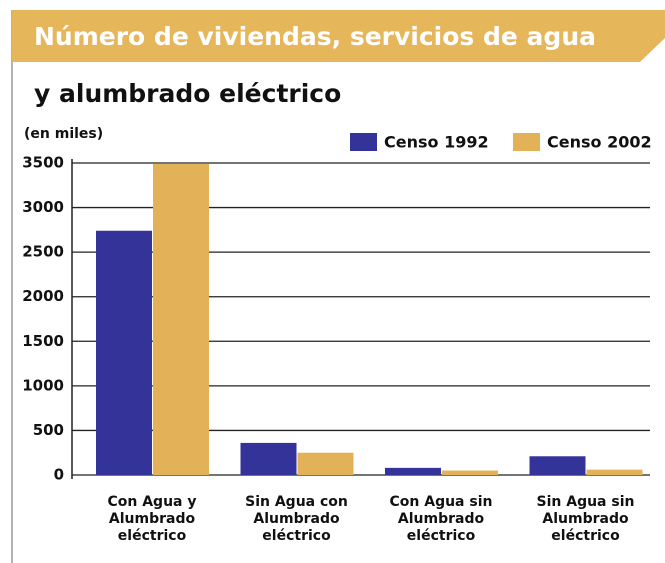 Image resolution: width=665 pixels, height=563 pixels. I want to click on legend-label: Censo 1992, so click(436, 142).